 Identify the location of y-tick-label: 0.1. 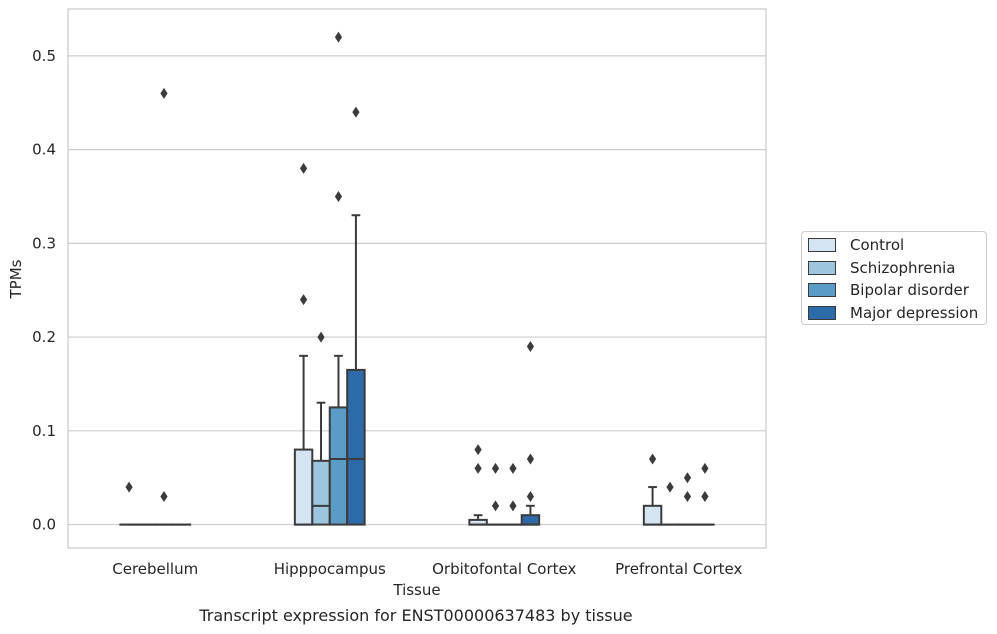
(44, 431).